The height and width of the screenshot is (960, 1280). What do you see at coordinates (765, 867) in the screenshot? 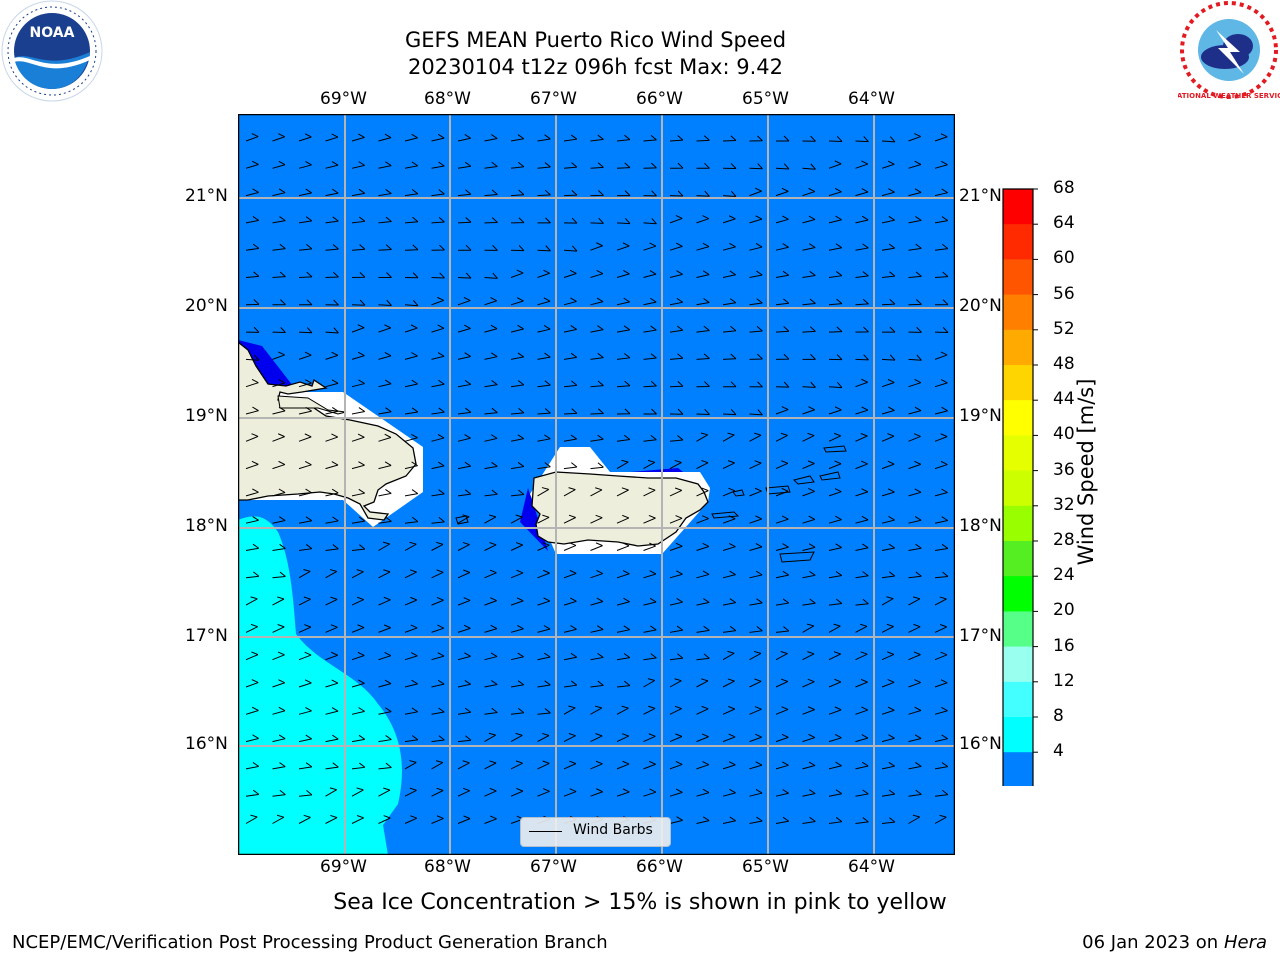
I see `lon-label-bottom: 65°W` at bounding box center [765, 867].